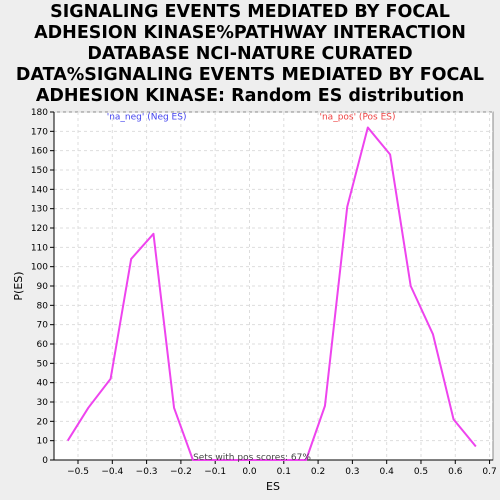 The height and width of the screenshot is (500, 500). Describe the element at coordinates (318, 472) in the screenshot. I see `x-tick-label: 0.2` at that location.